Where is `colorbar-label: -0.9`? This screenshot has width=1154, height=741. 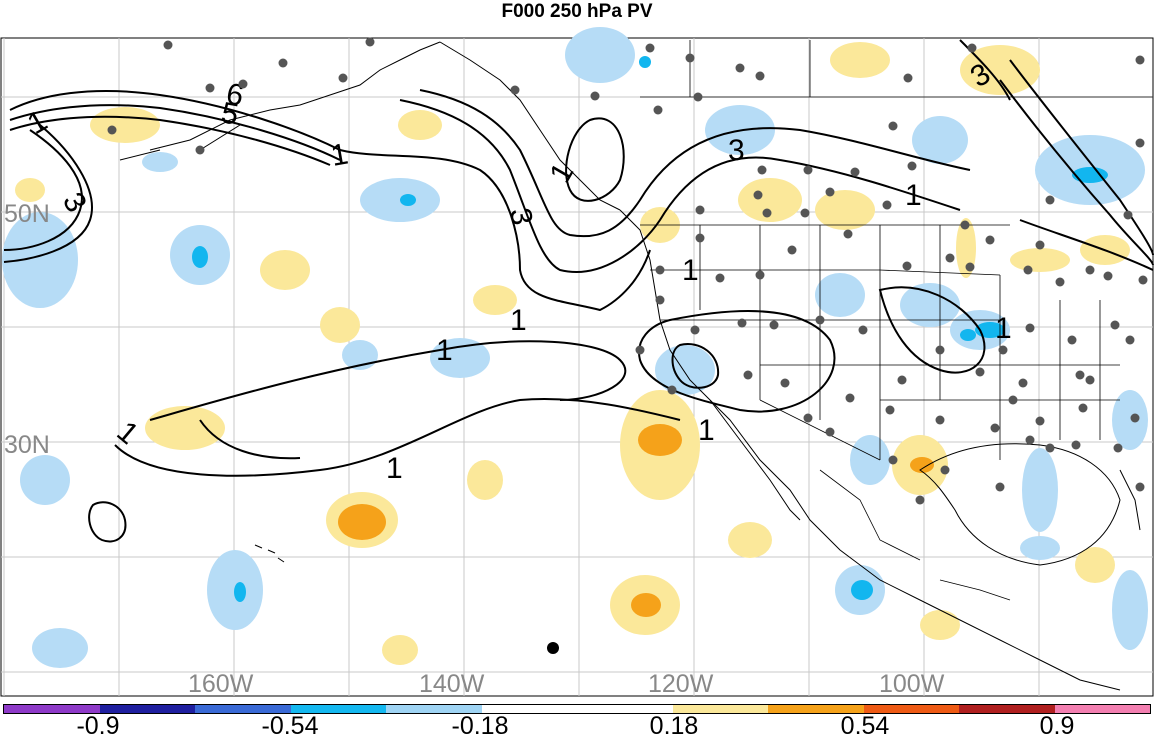 colorbar-label: -0.9 is located at coordinates (98, 726).